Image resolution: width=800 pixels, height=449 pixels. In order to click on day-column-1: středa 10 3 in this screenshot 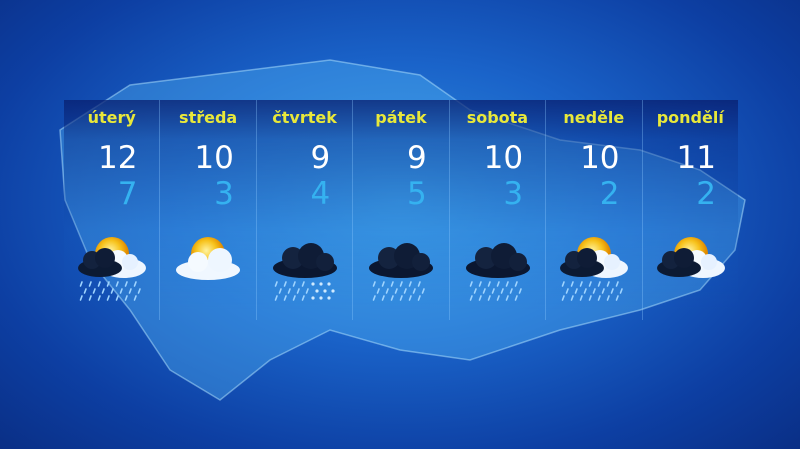, I will do `click(207, 210)`.